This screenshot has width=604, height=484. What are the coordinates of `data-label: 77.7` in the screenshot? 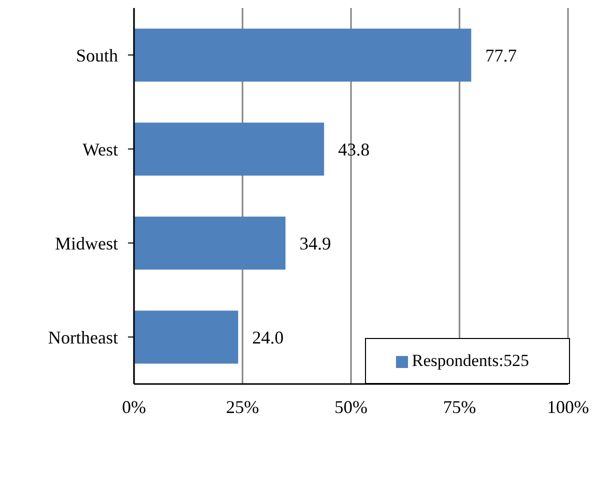 It's located at (501, 55).